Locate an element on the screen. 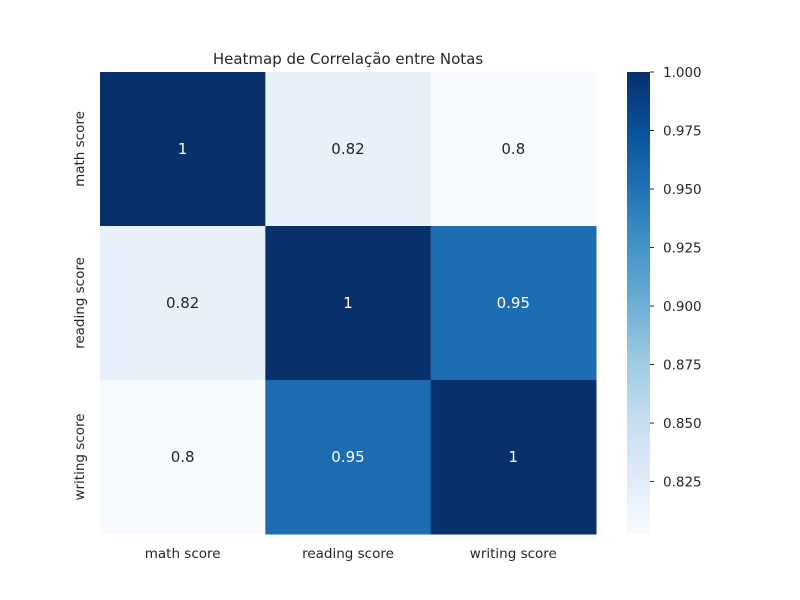 This screenshot has height=600, width=800. colorbar-tick-label: 0.925 is located at coordinates (682, 249).